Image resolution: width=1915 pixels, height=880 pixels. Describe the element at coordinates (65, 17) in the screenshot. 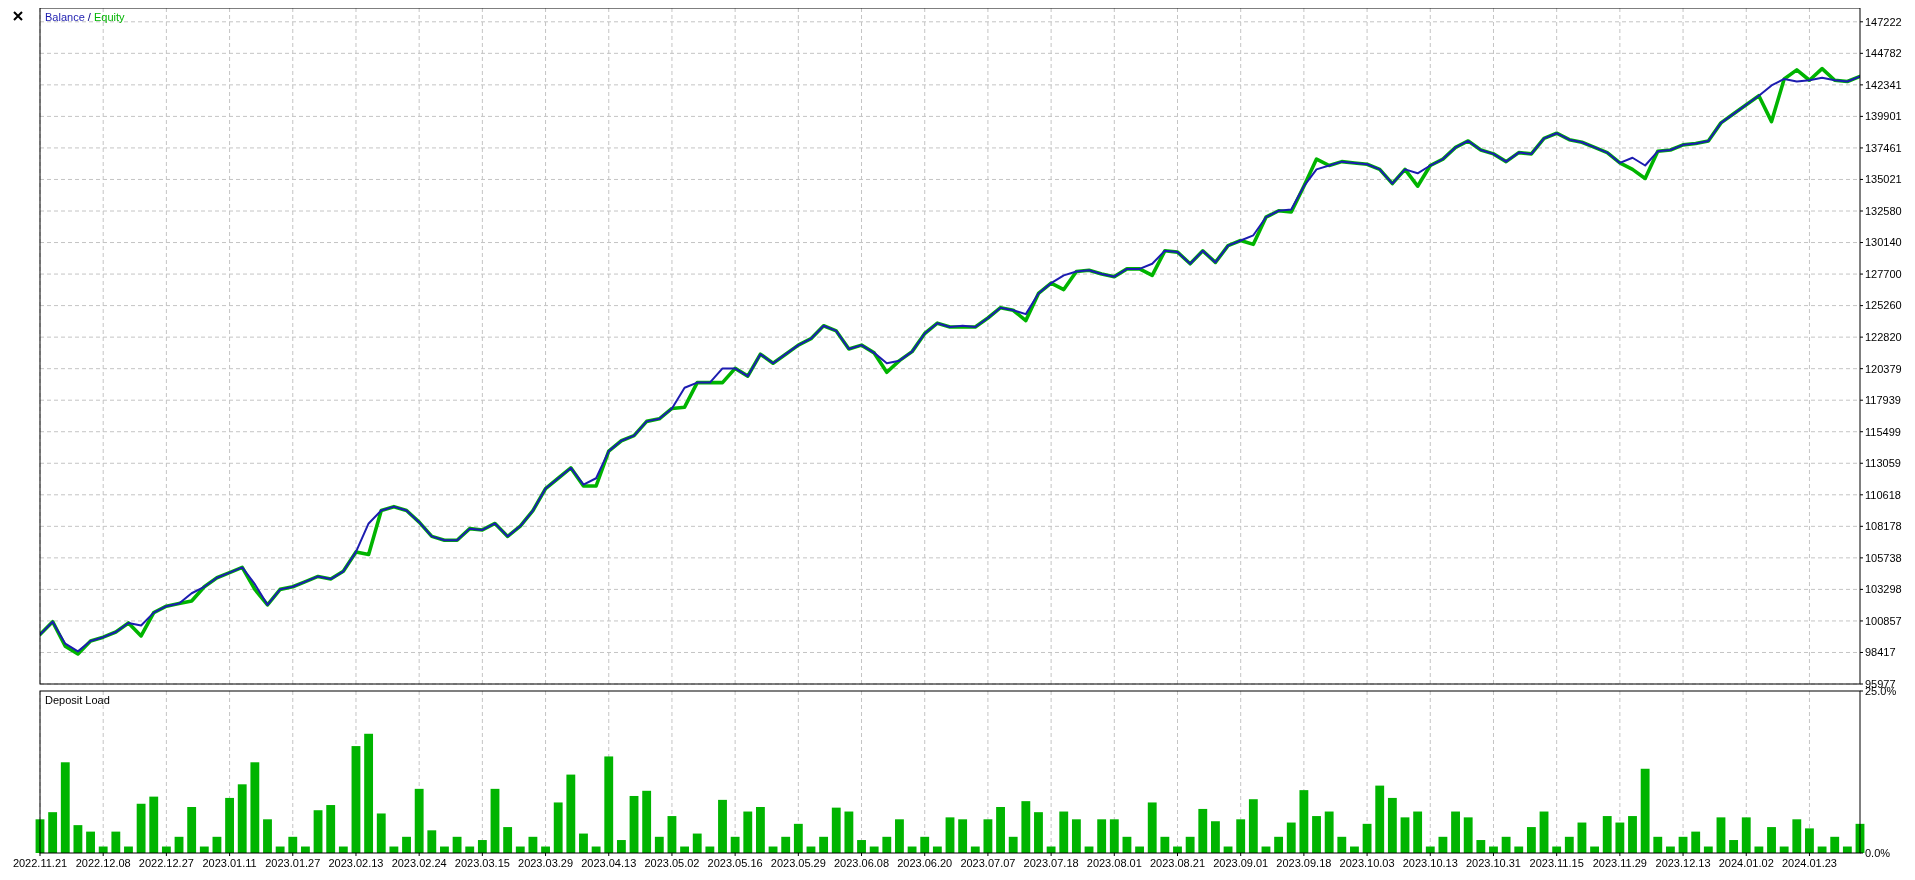

I see `text: Balance` at that location.